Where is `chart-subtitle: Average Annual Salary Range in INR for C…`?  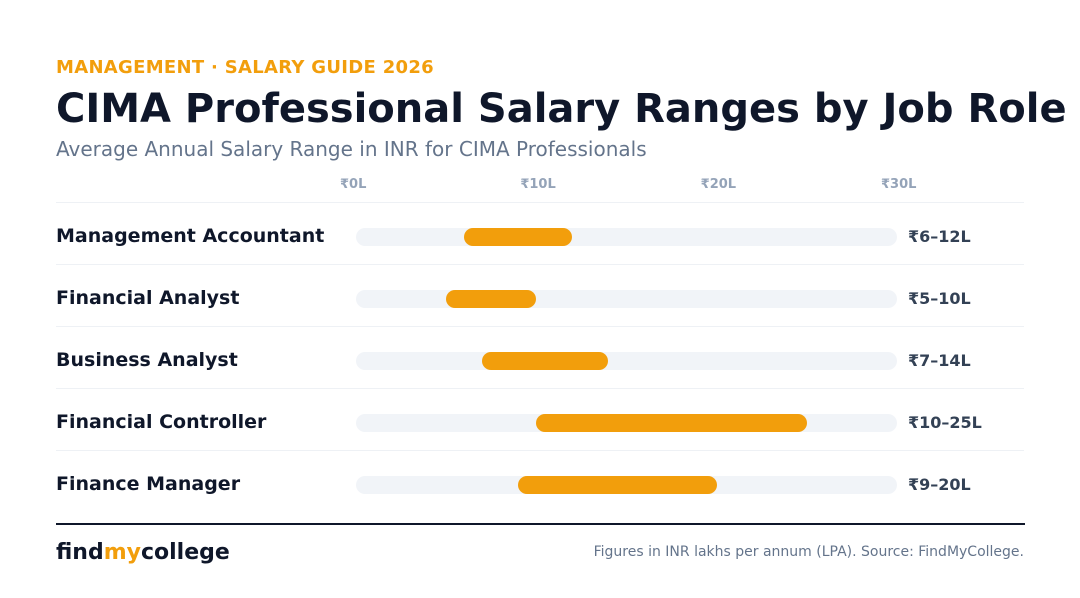 chart-subtitle: Average Annual Salary Range in INR for C… is located at coordinates (351, 149).